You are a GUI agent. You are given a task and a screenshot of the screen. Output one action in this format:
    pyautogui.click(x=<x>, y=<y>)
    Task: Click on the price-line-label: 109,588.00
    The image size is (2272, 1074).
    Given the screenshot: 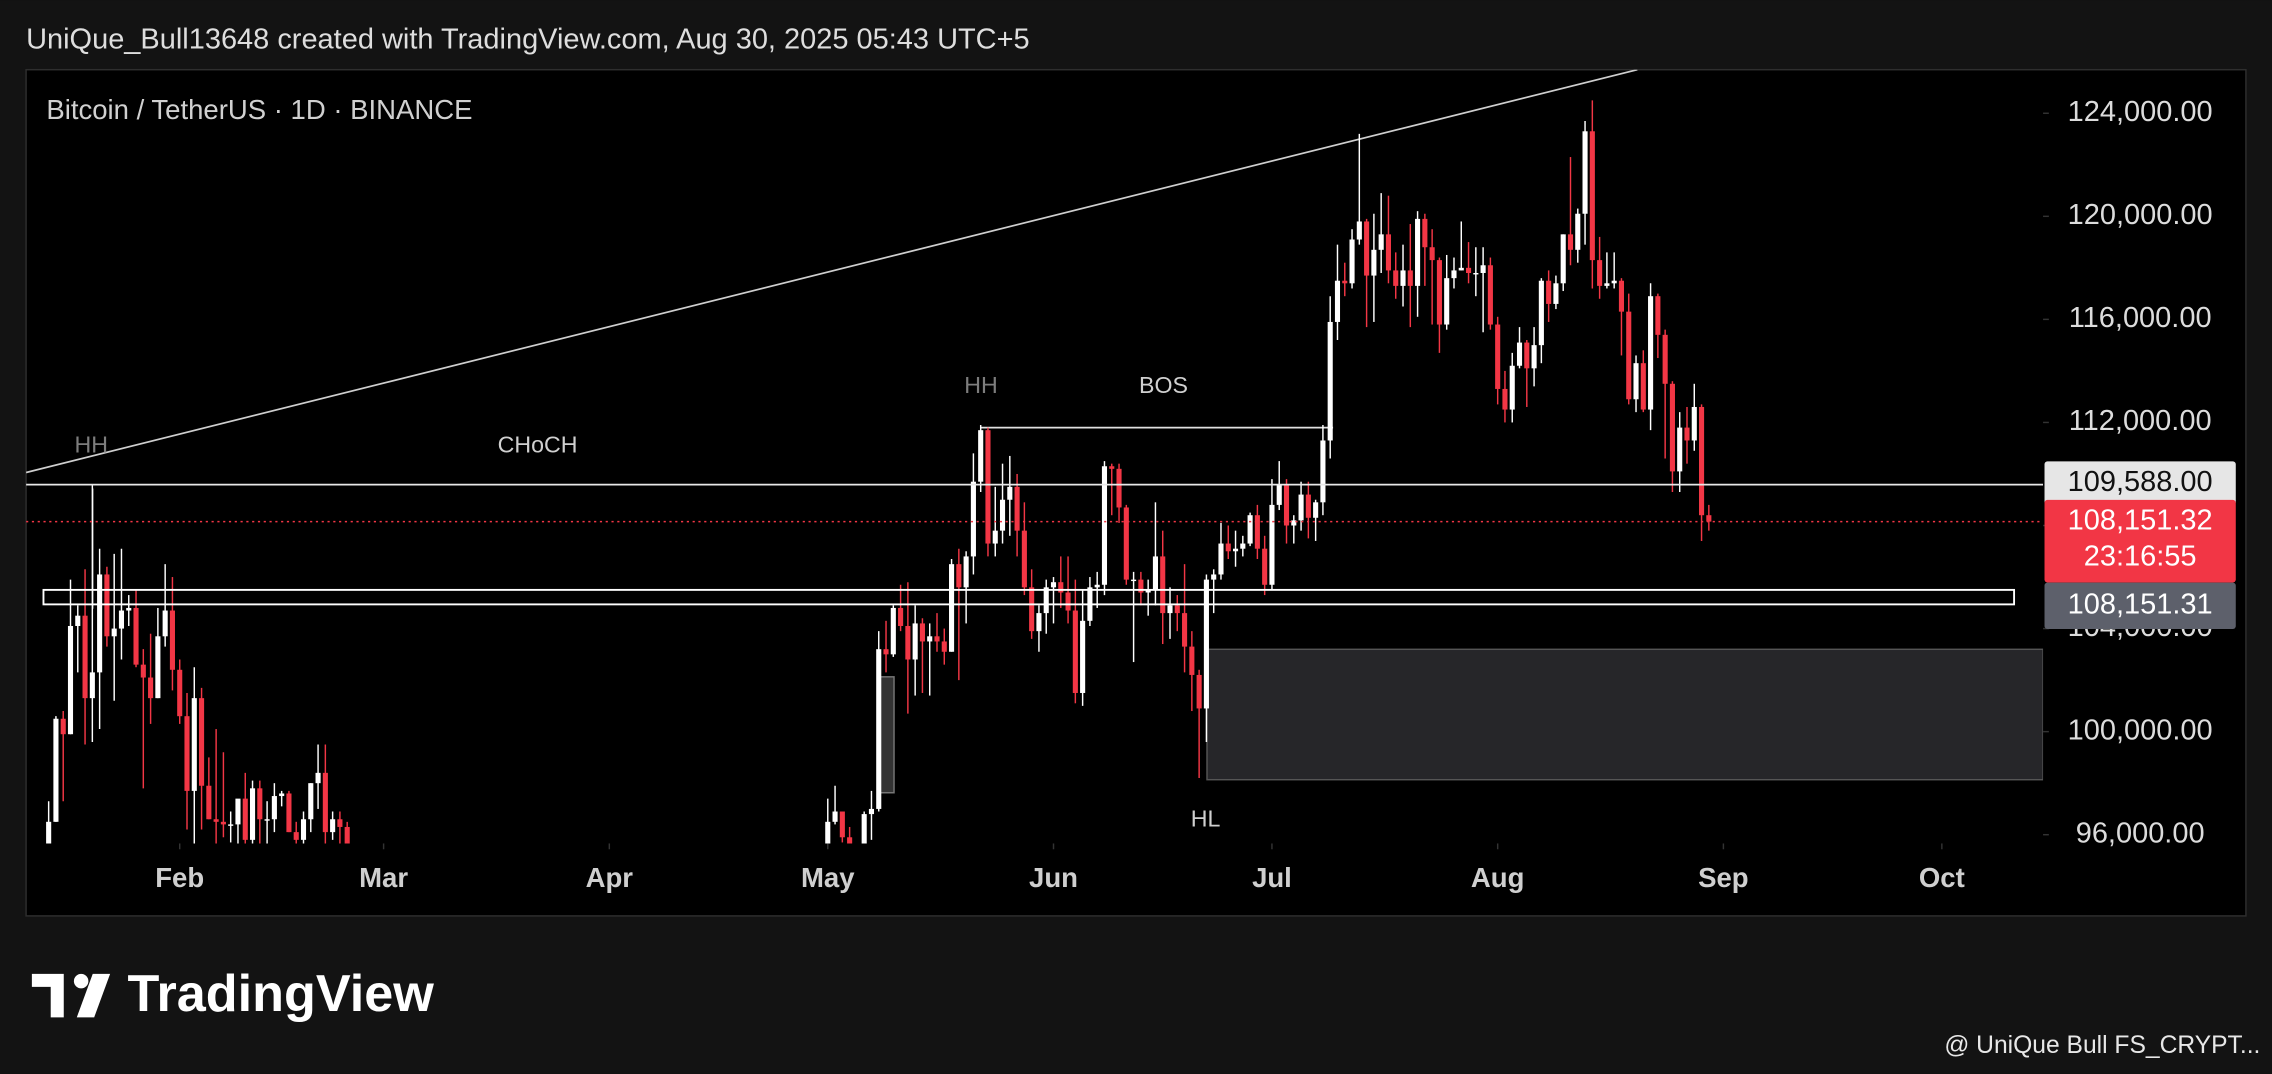 What is the action you would take?
    pyautogui.click(x=2140, y=482)
    